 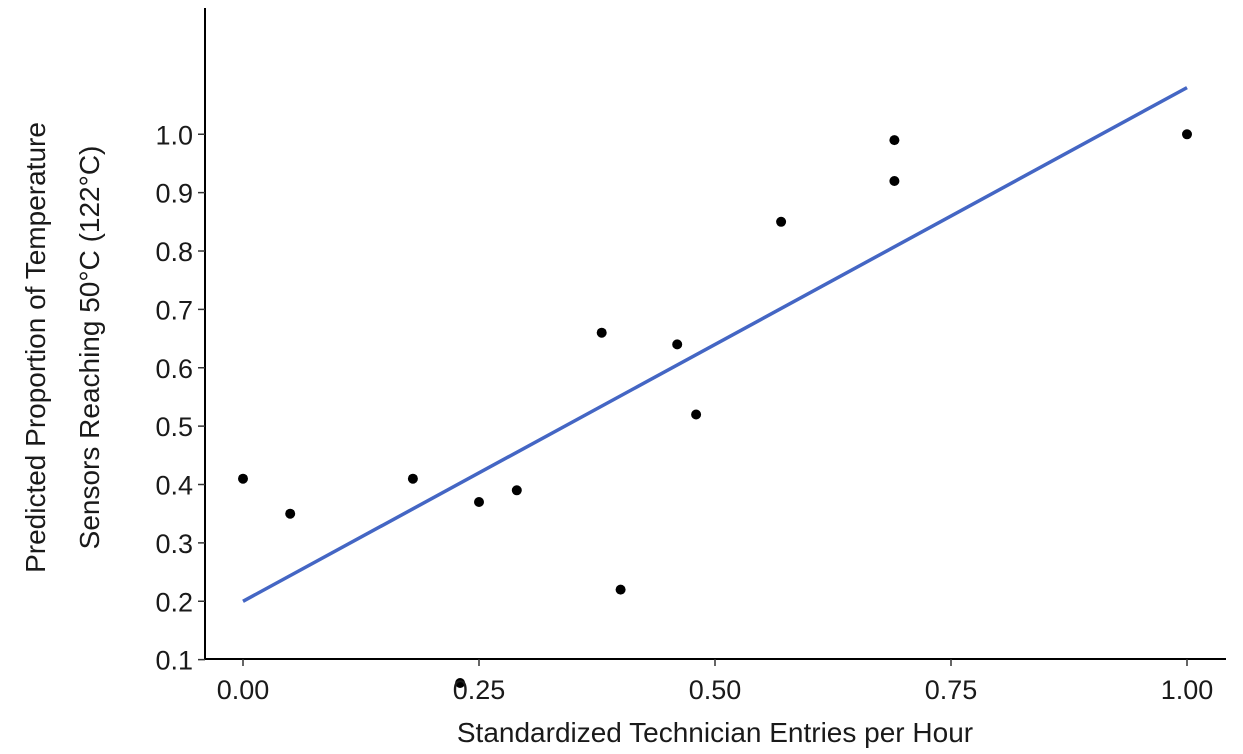 I want to click on x-tick-label: 0.00, so click(x=243, y=690).